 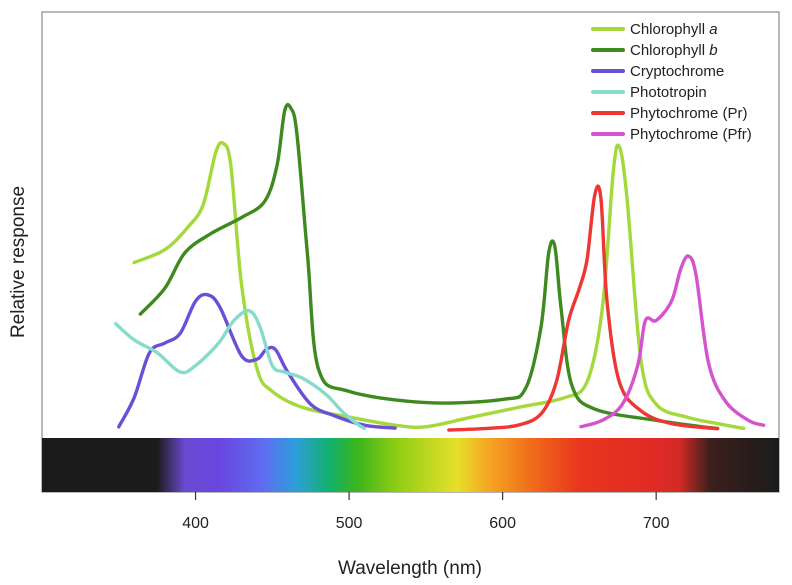 What do you see at coordinates (668, 92) in the screenshot?
I see `legend-label-phototropin: Phototropin` at bounding box center [668, 92].